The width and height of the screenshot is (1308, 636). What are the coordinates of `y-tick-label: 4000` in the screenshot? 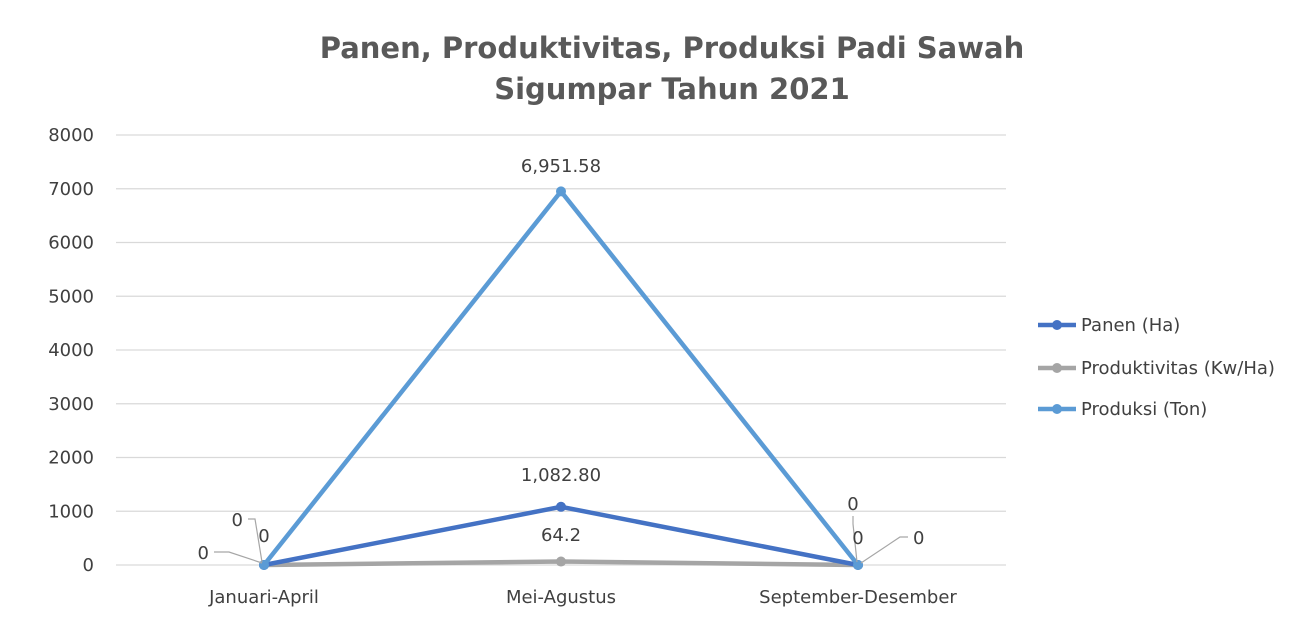 It's located at (71, 350).